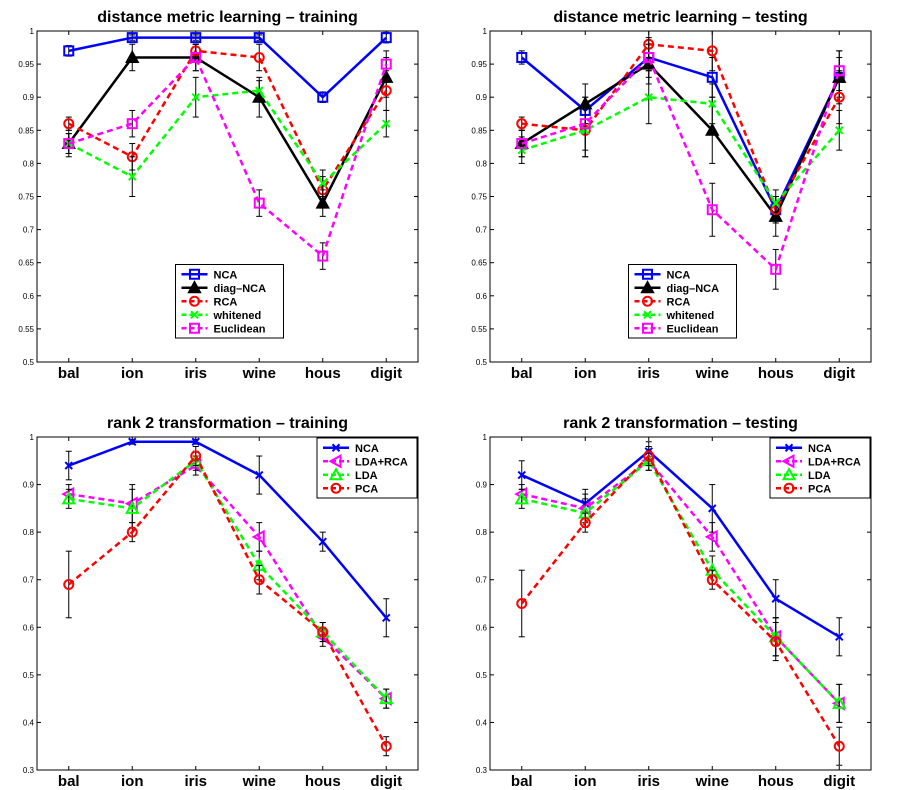  I want to click on chart-title: distance metric learning – testing, so click(680, 17).